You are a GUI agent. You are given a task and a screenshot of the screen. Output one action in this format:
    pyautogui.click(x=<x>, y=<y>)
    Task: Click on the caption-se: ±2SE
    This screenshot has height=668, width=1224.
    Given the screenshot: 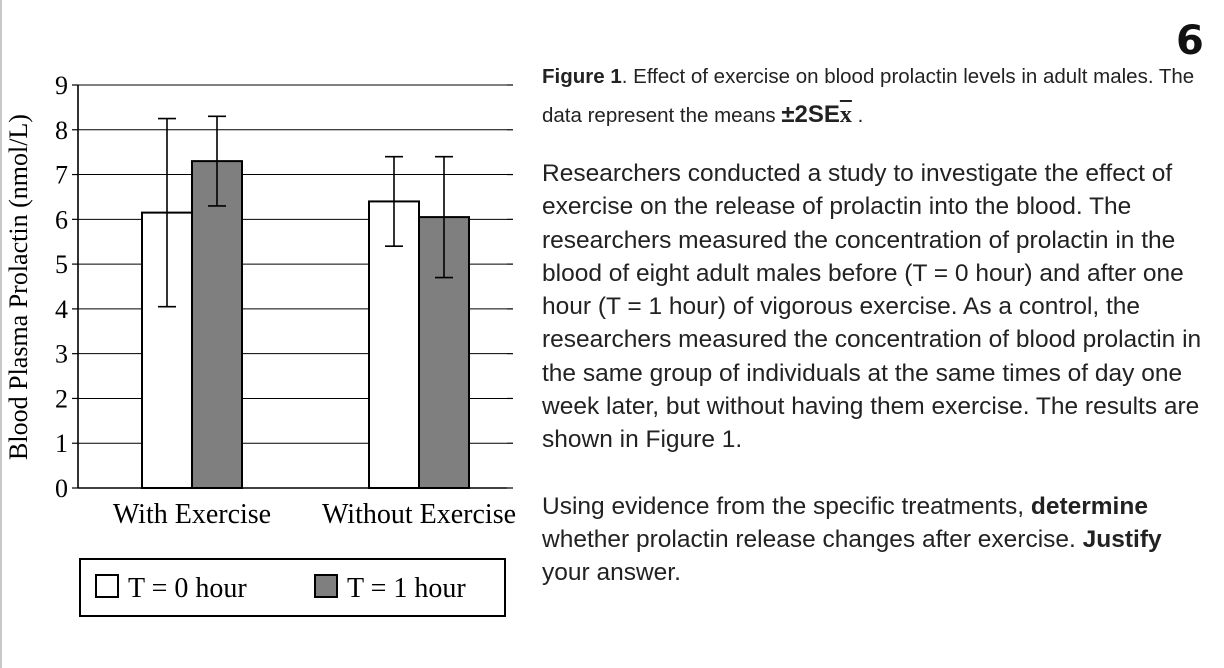 What is the action you would take?
    pyautogui.click(x=810, y=114)
    